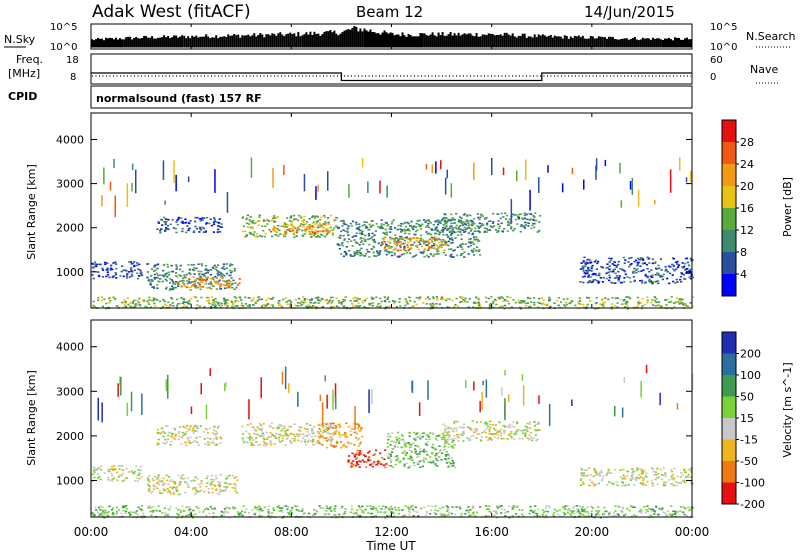  Describe the element at coordinates (771, 36) in the screenshot. I see `nsearch-label: N.Search` at that location.